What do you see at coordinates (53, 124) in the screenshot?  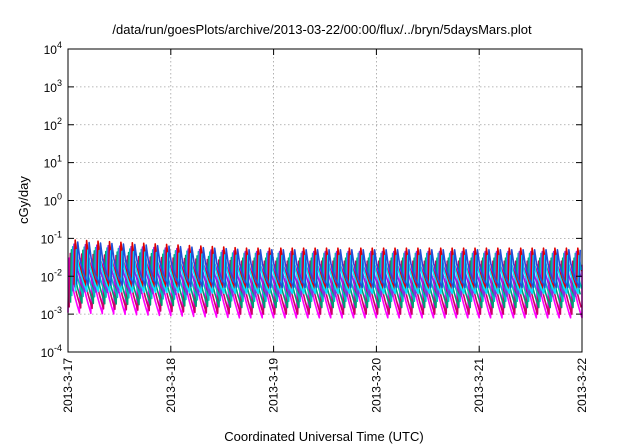 I see `y-tick-label: 10²` at bounding box center [53, 124].